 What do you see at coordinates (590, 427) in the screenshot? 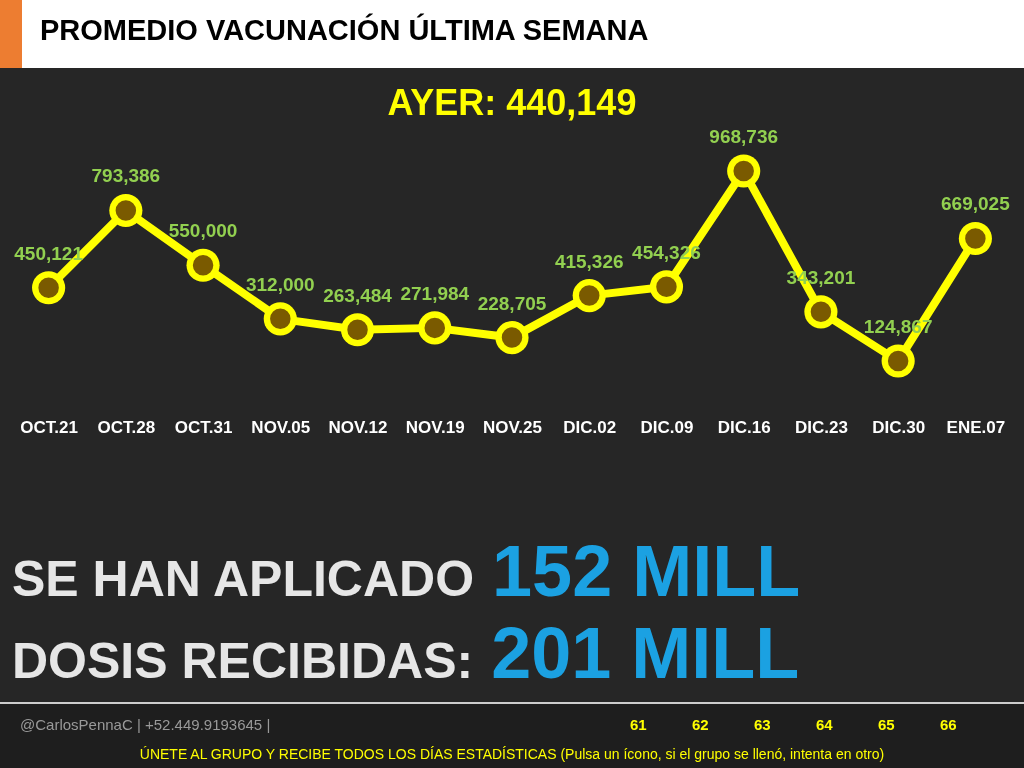
I see `x-tick-label: DIC.02` at bounding box center [590, 427].